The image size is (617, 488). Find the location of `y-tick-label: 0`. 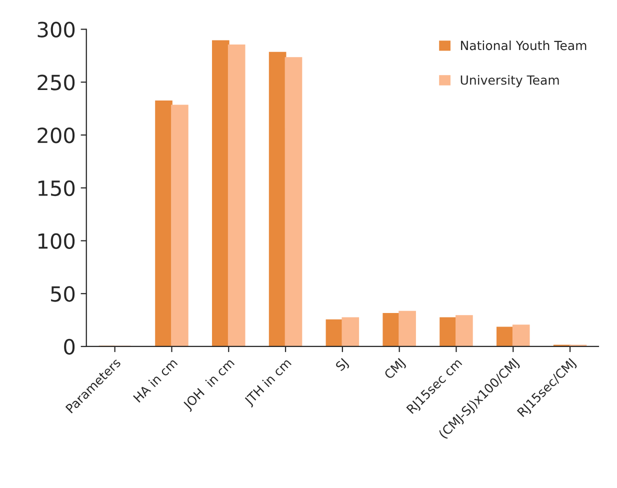

y-tick-label: 0 is located at coordinates (69, 346).